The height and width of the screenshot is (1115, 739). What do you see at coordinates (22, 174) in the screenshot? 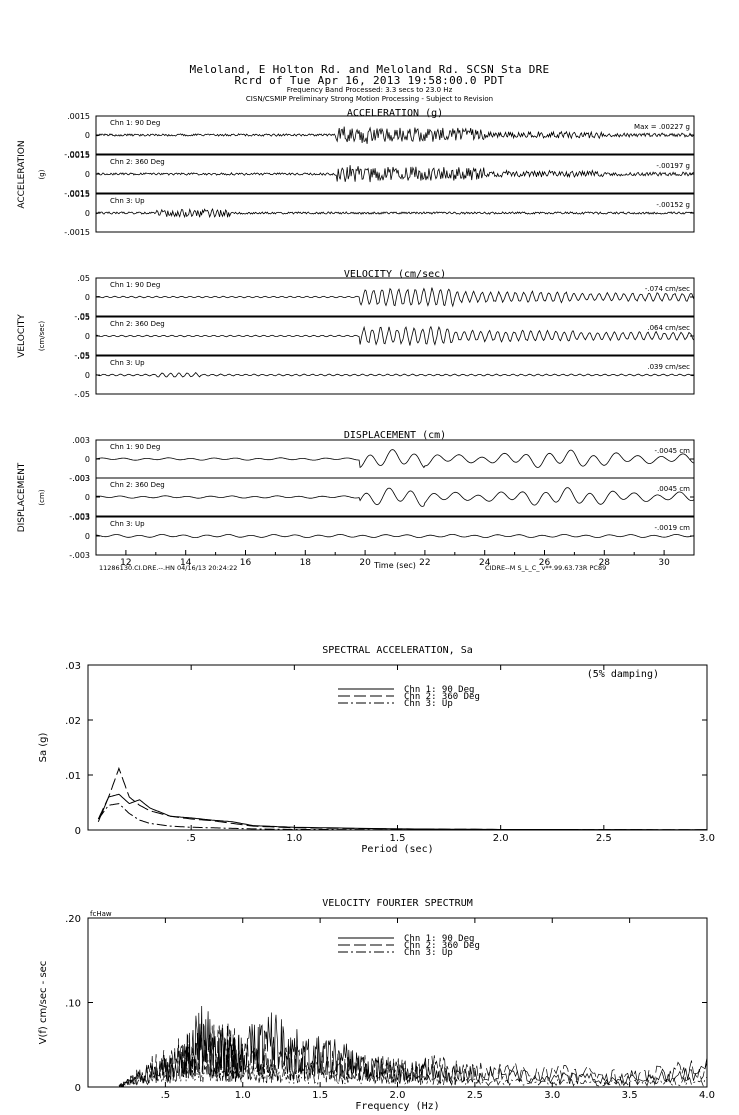
I see `quantity-axis-label: ACCELERATION` at bounding box center [22, 174].